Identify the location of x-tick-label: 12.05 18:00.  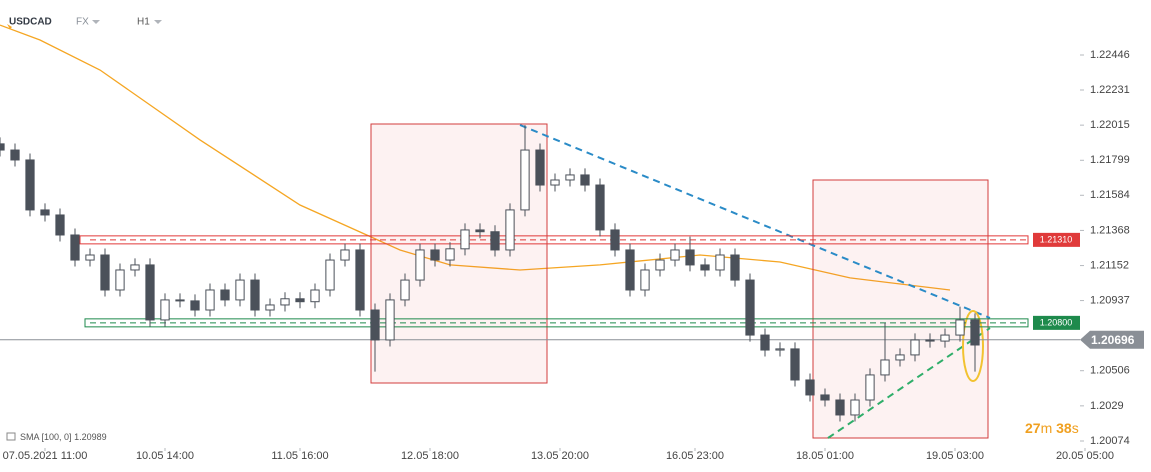
(430, 456).